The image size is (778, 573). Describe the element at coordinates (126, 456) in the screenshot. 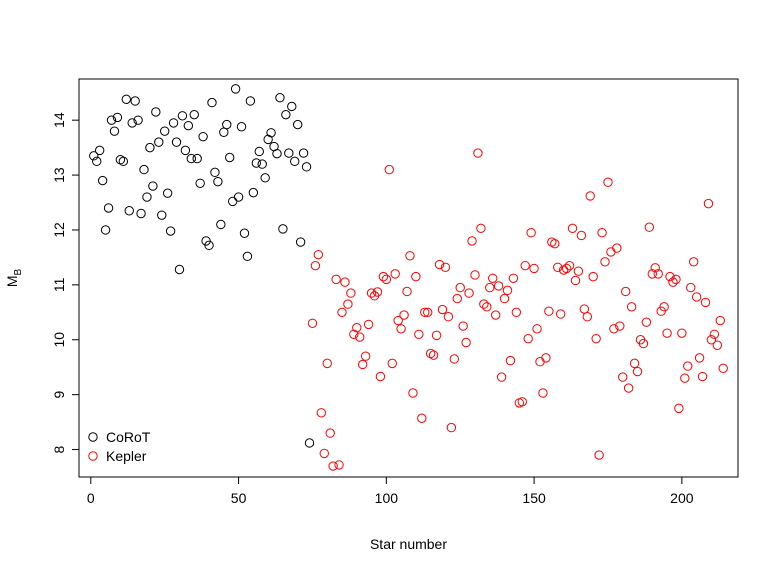

I see `legend-label-kepler: Kepler` at that location.